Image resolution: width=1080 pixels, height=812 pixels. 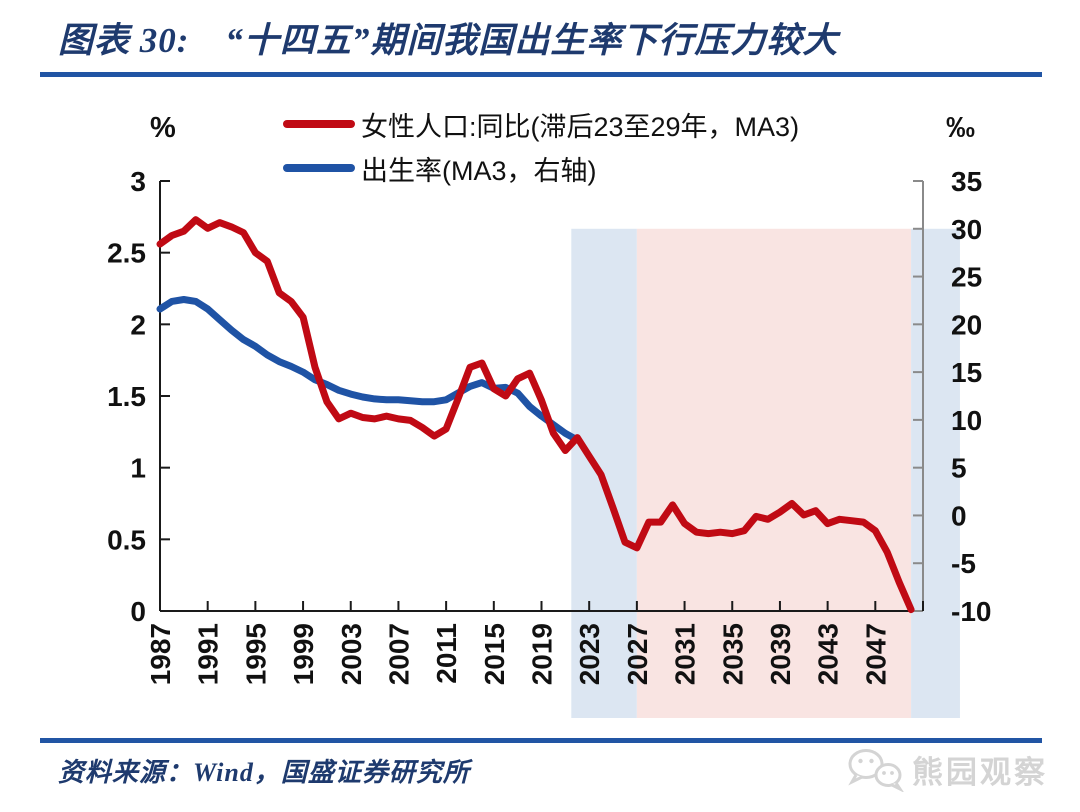 I want to click on x-axis-tick-label: 2047, so click(x=875, y=654).